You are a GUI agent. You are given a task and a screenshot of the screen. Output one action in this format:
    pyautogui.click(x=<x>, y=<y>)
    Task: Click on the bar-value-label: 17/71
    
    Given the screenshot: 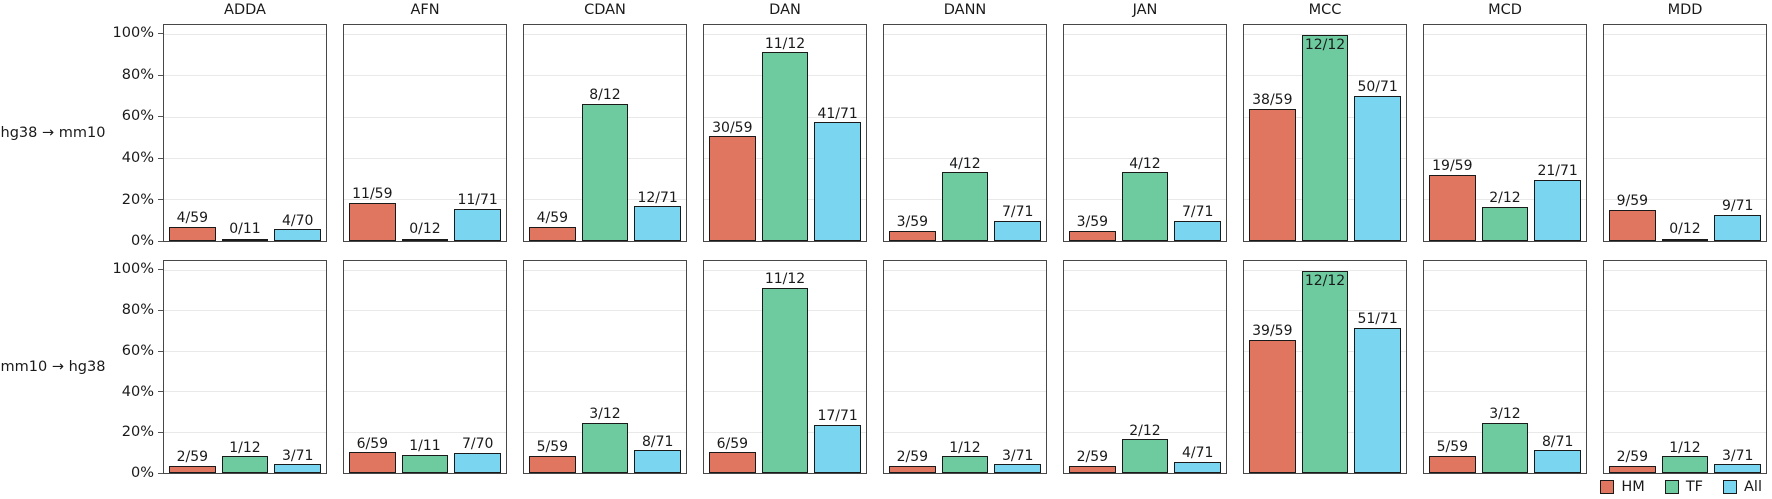 What is the action you would take?
    pyautogui.click(x=837, y=415)
    